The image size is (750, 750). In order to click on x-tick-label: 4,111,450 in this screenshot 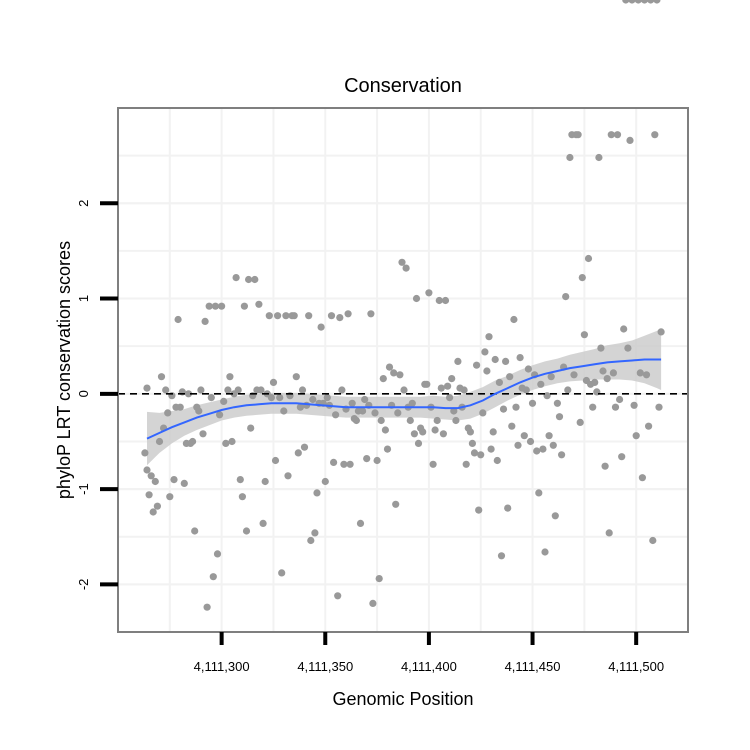, I will do `click(533, 666)`.